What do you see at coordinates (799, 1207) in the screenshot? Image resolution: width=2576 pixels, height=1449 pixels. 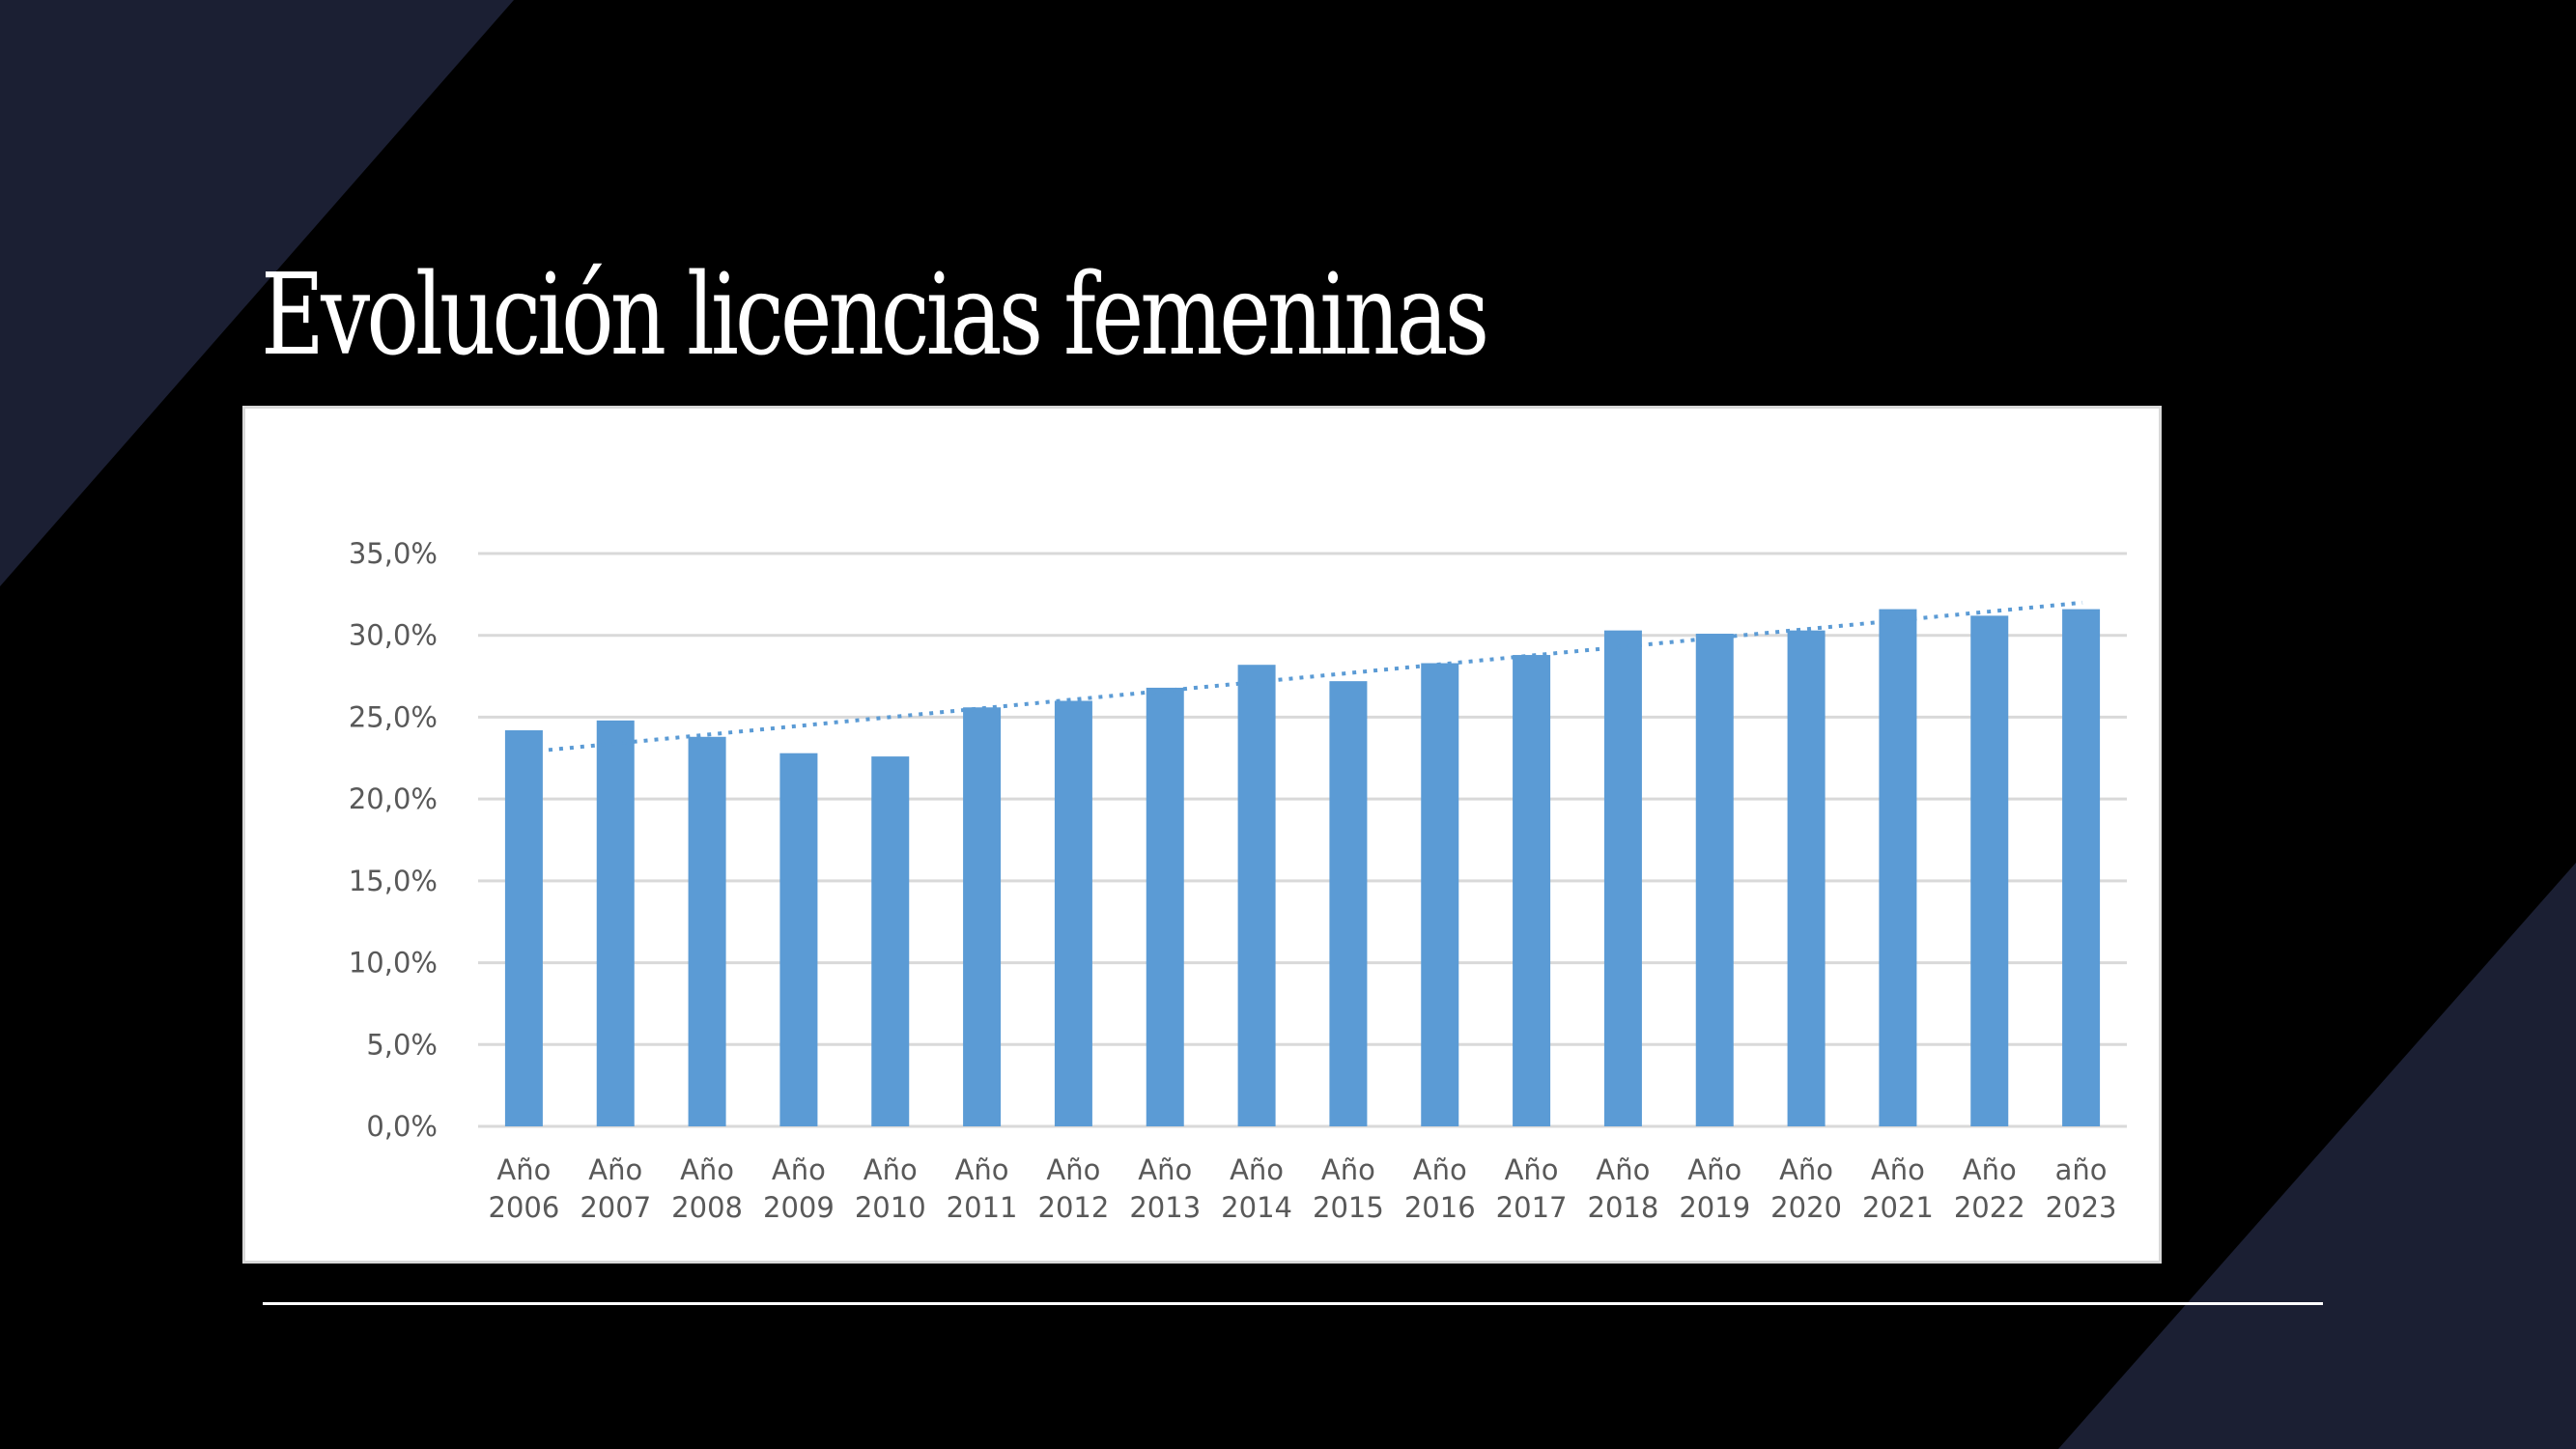 I see `x-tick-label-line2: 2009` at bounding box center [799, 1207].